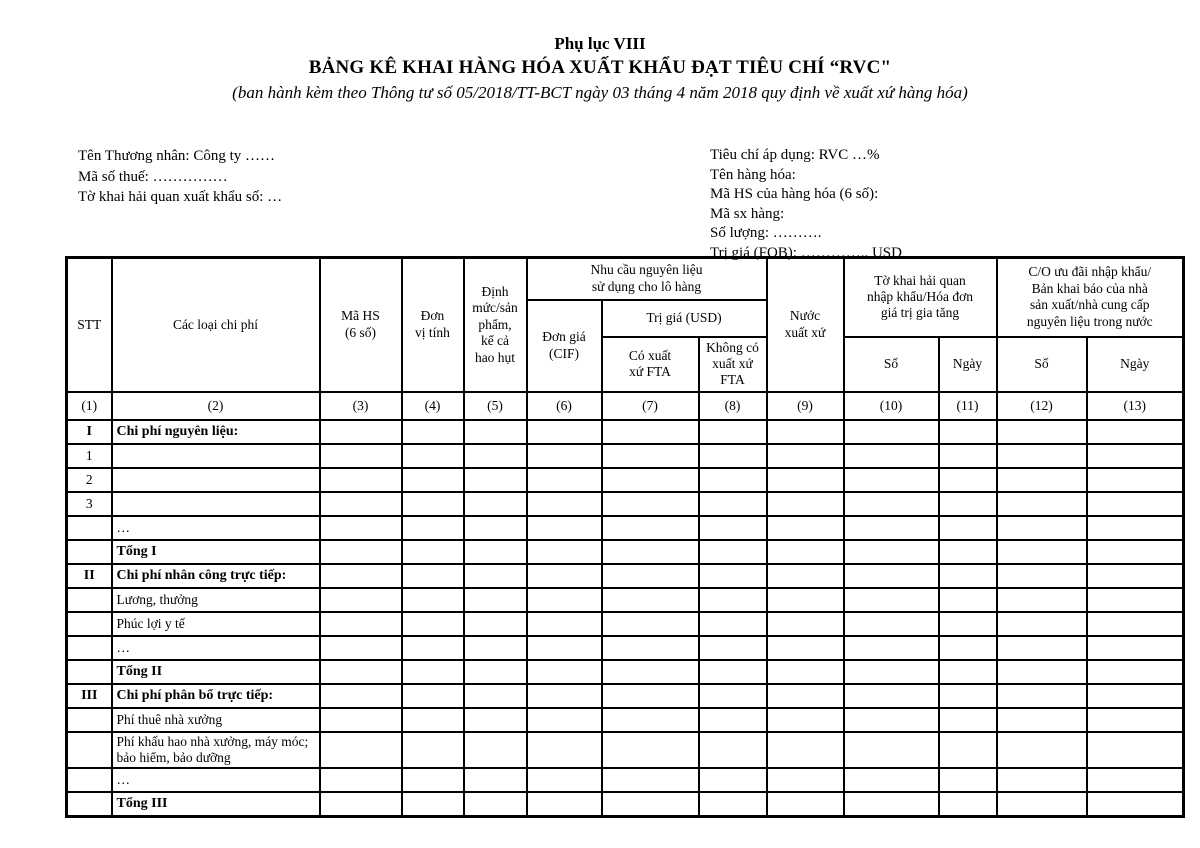 This screenshot has height=848, width=1200. I want to click on cost-label-cell, so click(215, 503).